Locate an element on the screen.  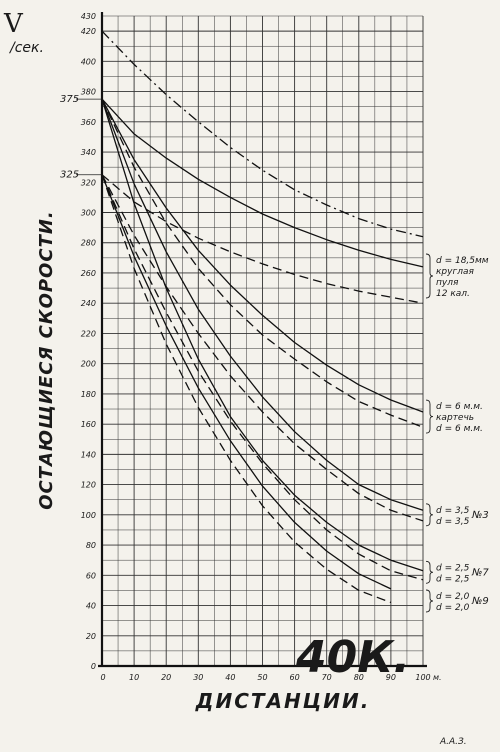
x-tick-label: 70 is located at coordinates (327, 677).